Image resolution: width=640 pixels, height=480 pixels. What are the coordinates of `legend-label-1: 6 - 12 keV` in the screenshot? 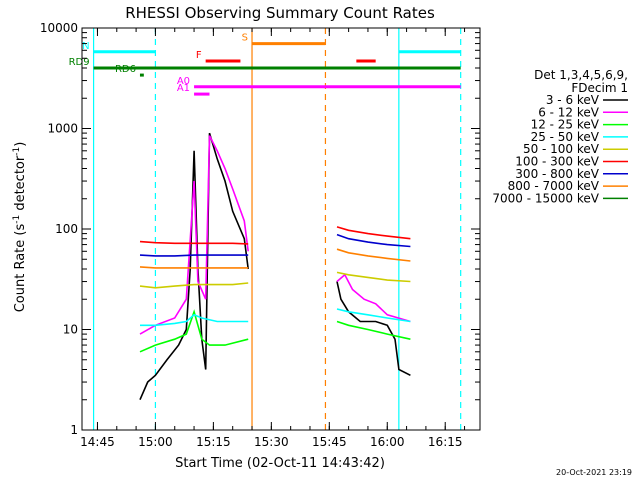 It's located at (569, 112).